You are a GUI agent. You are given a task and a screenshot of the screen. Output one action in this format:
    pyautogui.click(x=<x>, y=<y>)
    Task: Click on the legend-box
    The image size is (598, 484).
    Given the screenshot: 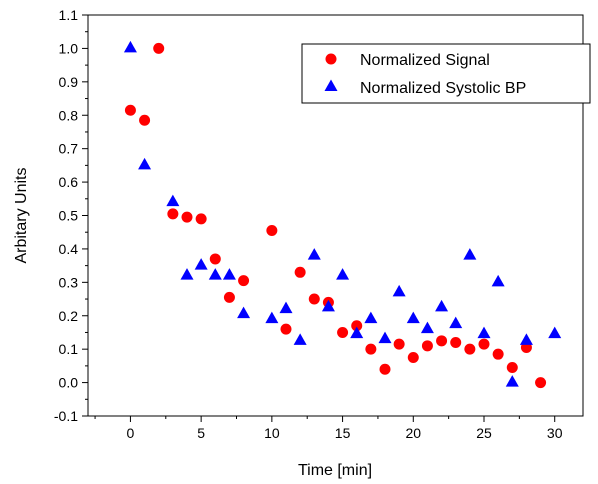 What is the action you would take?
    pyautogui.click(x=446, y=73)
    